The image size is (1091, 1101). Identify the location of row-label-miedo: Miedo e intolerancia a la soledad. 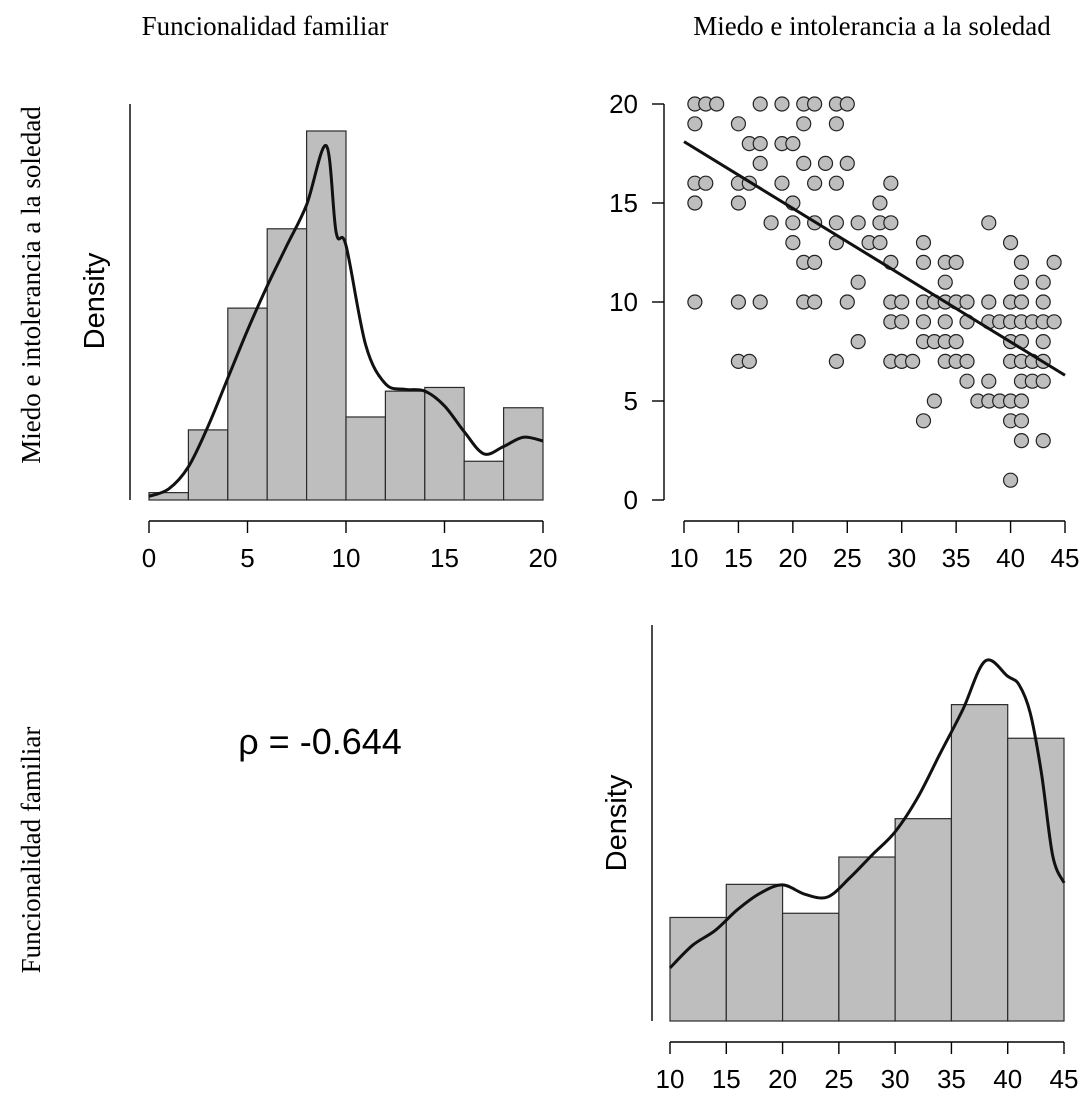
(31, 285).